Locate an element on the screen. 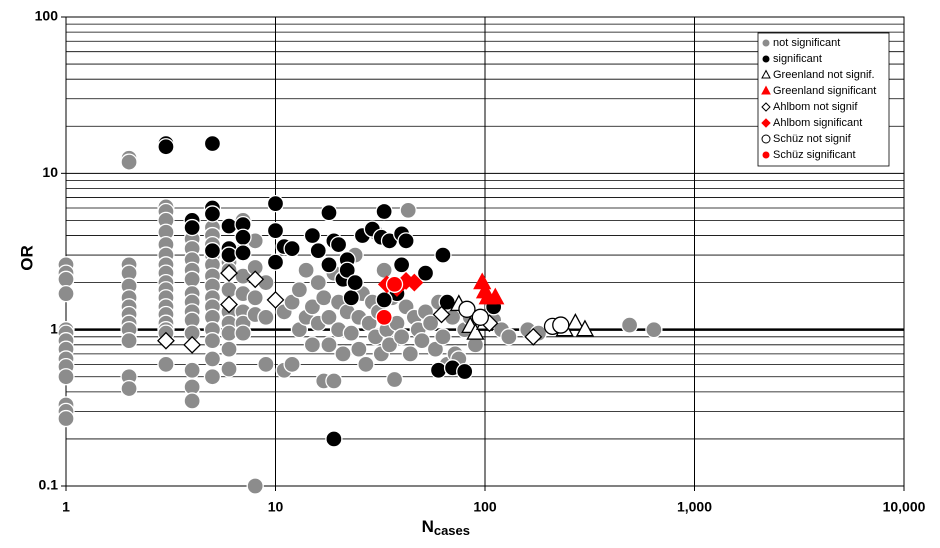 This screenshot has height=548, width=940. x-axis-label: Ncases is located at coordinates (446, 527).